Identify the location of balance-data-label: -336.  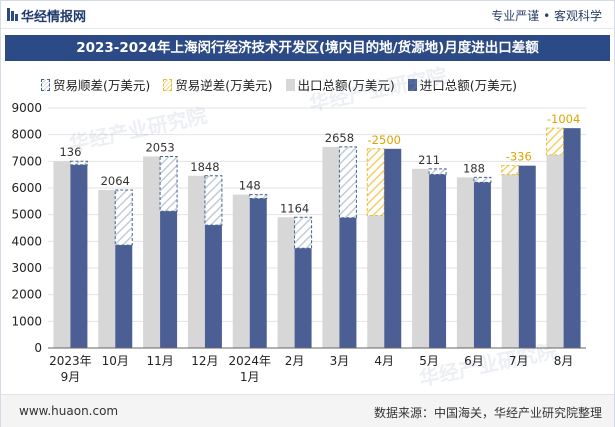
(519, 157).